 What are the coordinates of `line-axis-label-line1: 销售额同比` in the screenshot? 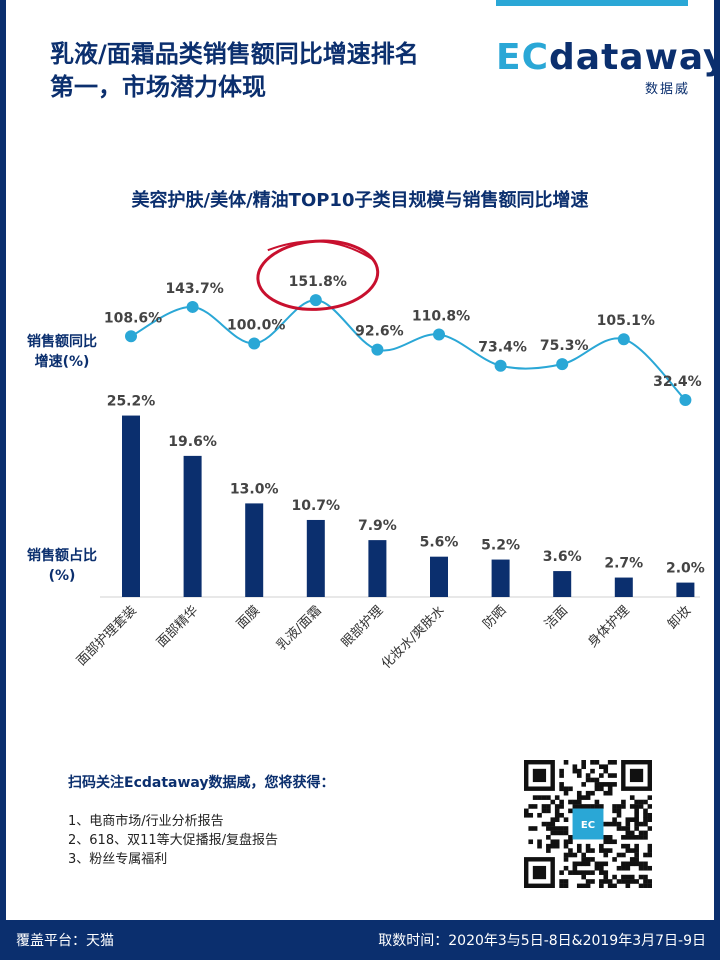 It's located at (62, 342).